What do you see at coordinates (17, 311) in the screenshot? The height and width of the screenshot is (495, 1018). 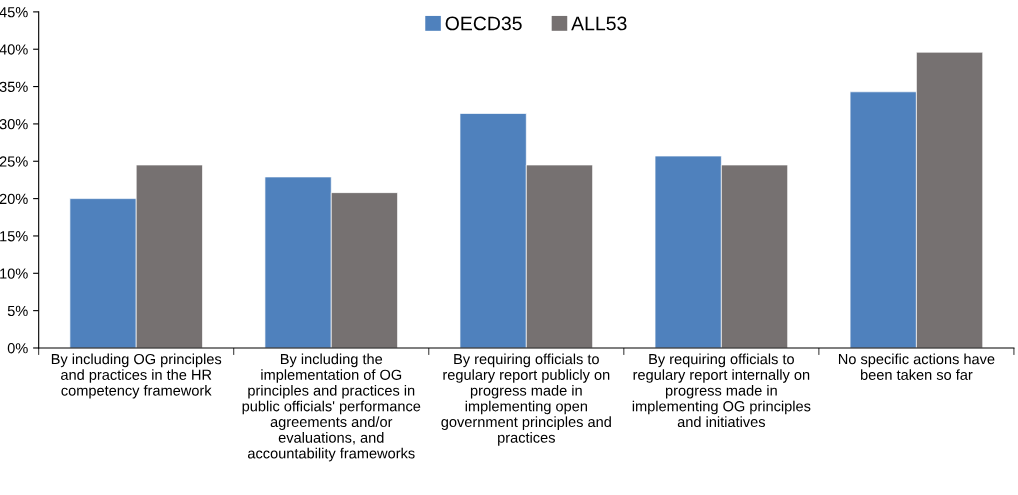 I see `y-tick-label: 5%` at bounding box center [17, 311].